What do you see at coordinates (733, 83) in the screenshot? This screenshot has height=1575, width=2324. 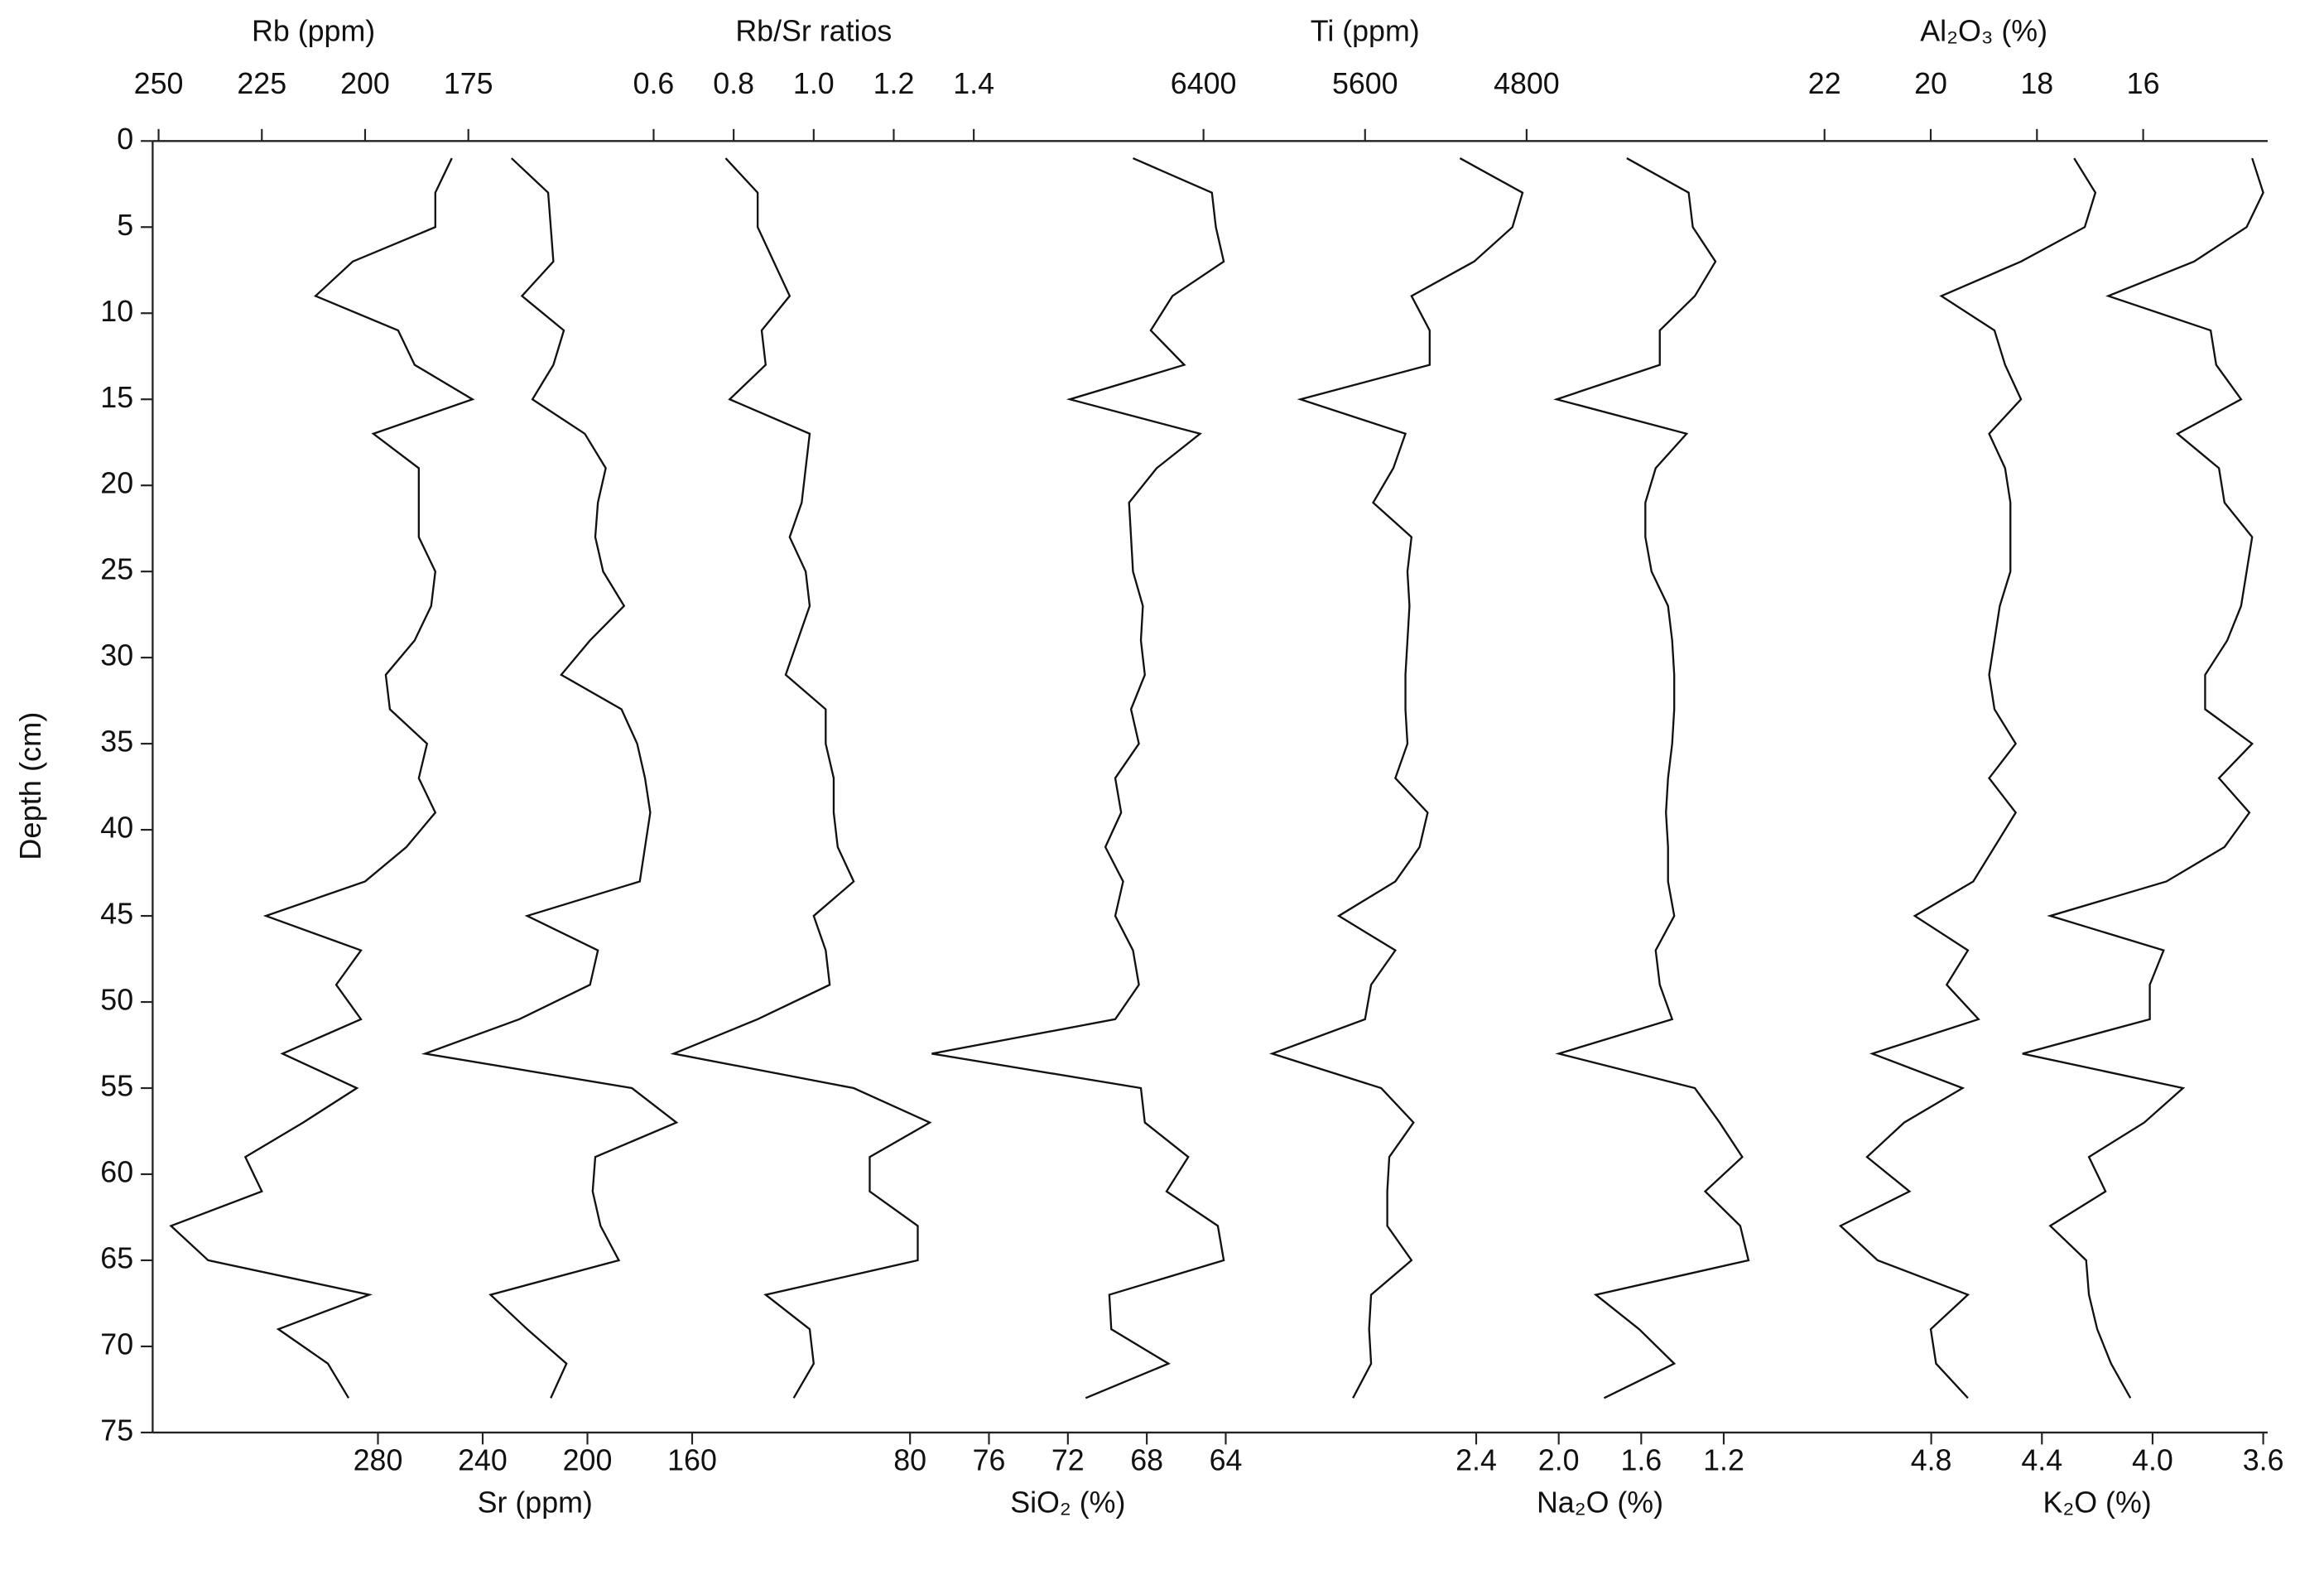 I see `x-tick-label: 0.8` at bounding box center [733, 83].